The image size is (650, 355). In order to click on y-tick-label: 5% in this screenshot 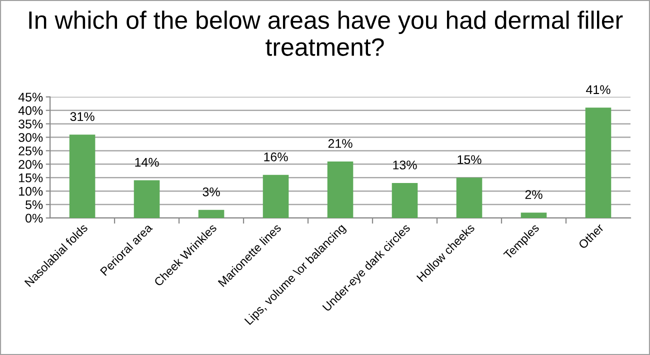, I will do `click(34, 205)`.